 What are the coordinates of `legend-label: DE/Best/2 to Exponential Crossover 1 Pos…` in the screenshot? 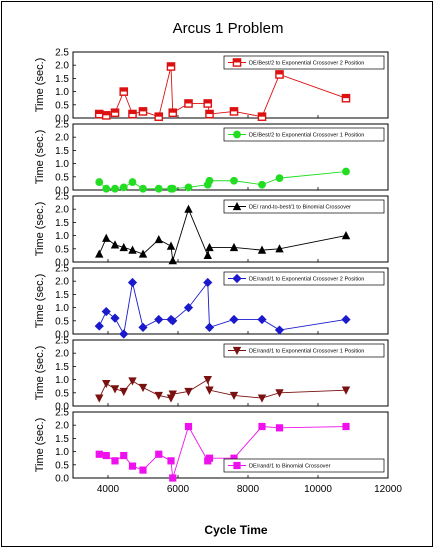 It's located at (306, 136).